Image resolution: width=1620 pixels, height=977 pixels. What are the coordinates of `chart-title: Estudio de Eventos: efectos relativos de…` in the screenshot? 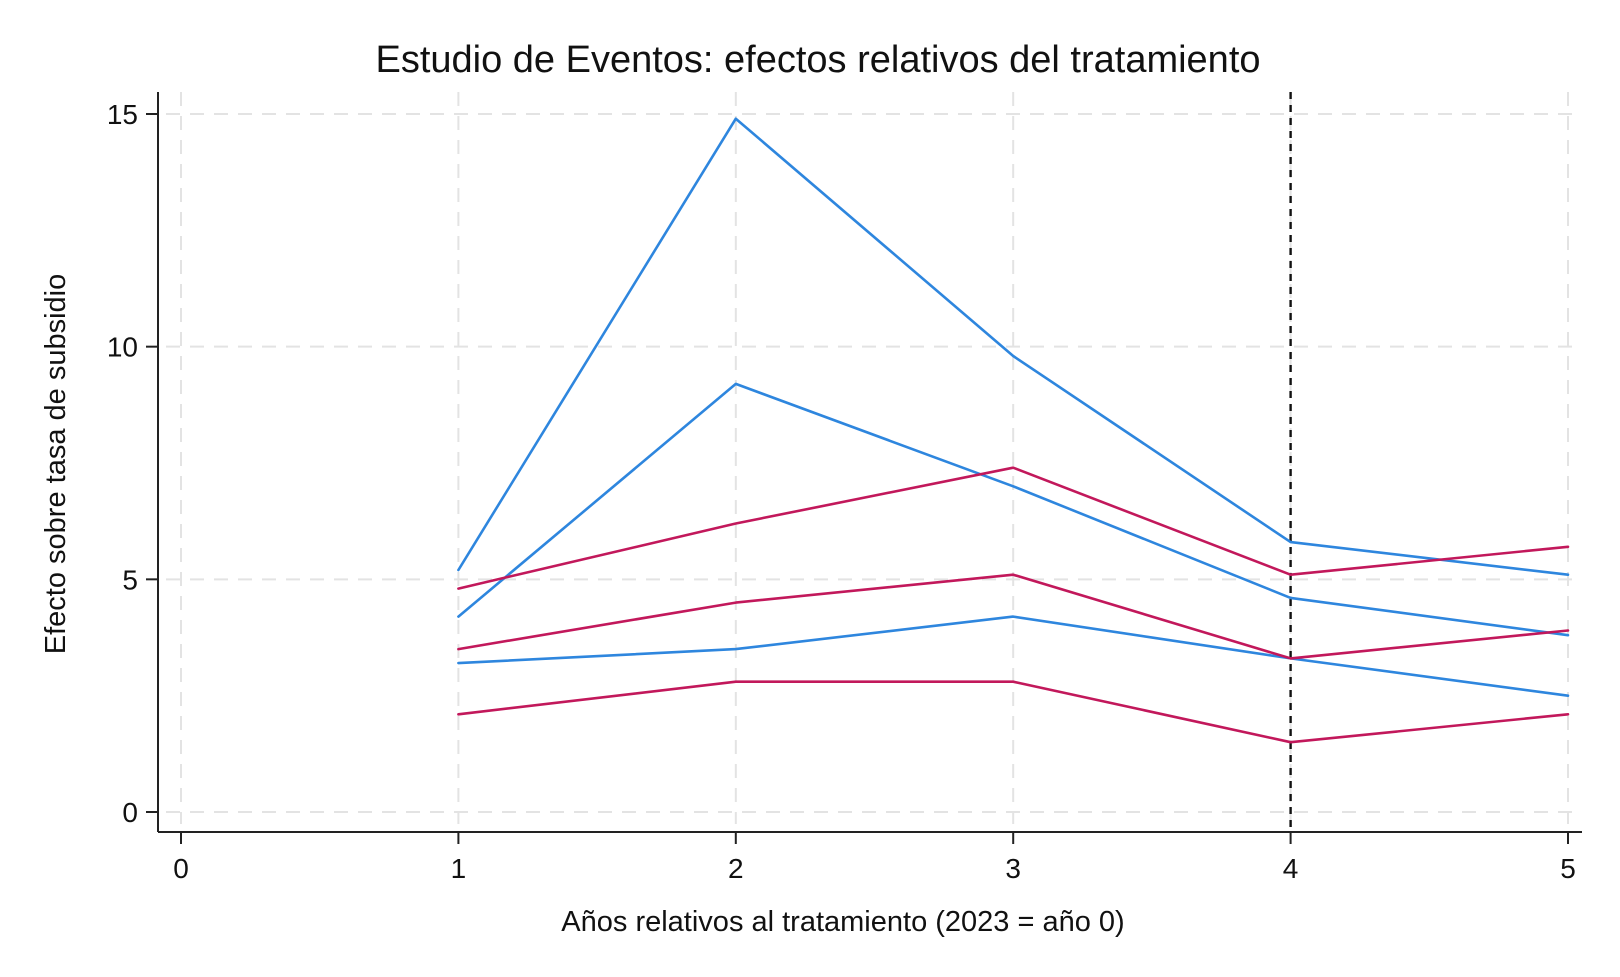 It's located at (817, 60).